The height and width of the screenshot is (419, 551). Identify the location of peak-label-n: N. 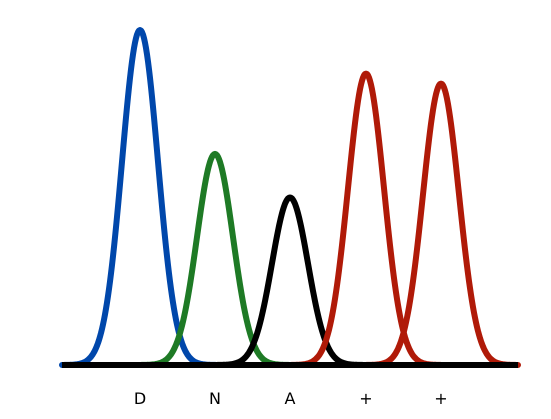
(215, 398).